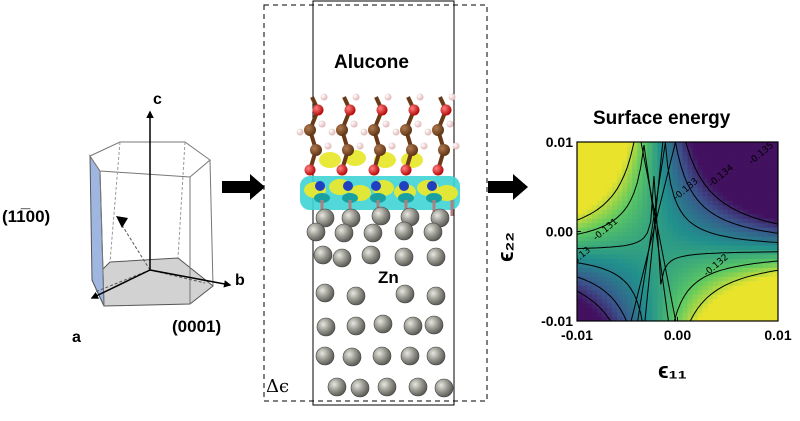 The image size is (800, 421). Describe the element at coordinates (432, 186) in the screenshot. I see `al-atom` at that location.